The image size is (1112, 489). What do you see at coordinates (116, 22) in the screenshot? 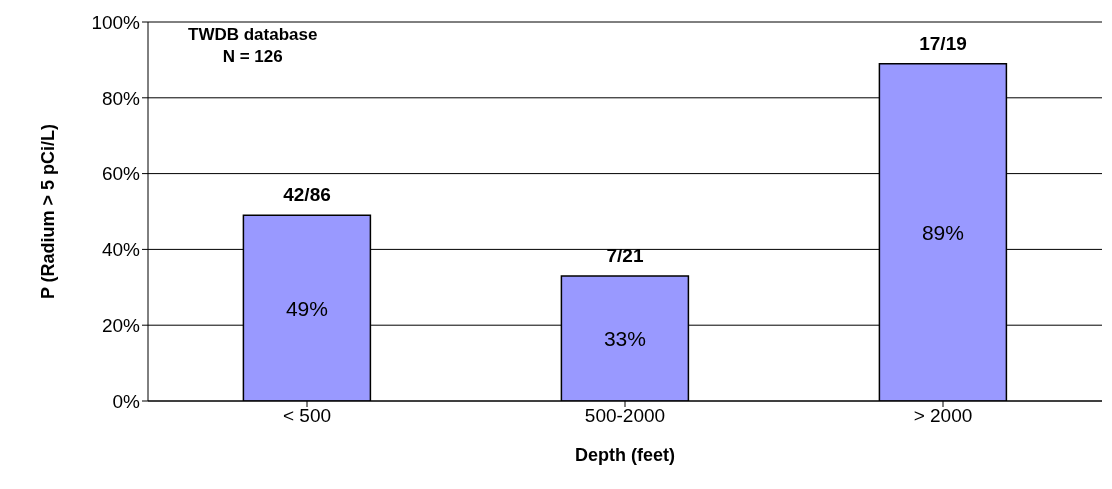
I see `y-tick-label: 100%` at bounding box center [116, 22].